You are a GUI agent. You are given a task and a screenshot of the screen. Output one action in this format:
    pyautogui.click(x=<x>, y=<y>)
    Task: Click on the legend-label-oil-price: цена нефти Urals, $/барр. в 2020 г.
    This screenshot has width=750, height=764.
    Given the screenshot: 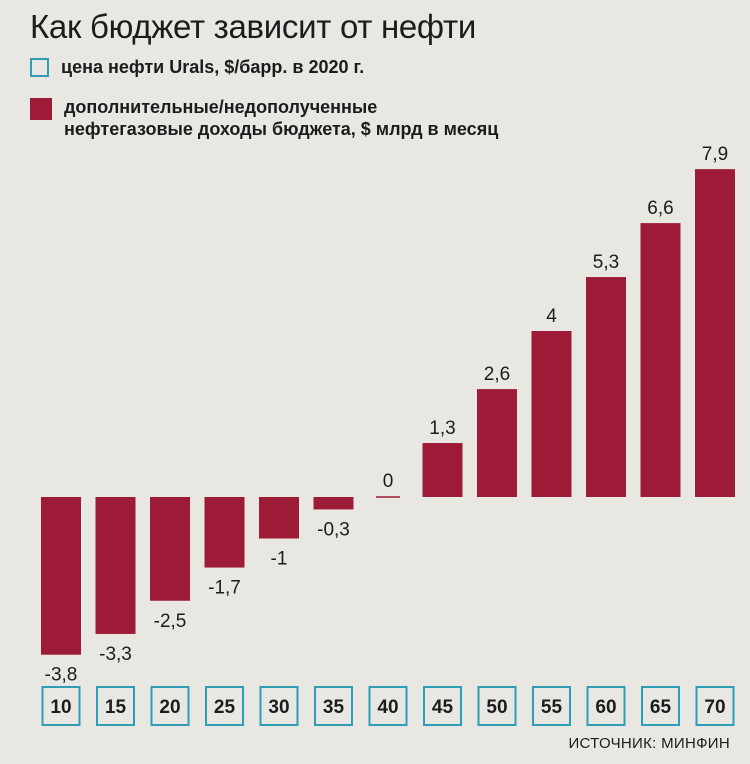 What is the action you would take?
    pyautogui.click(x=213, y=67)
    